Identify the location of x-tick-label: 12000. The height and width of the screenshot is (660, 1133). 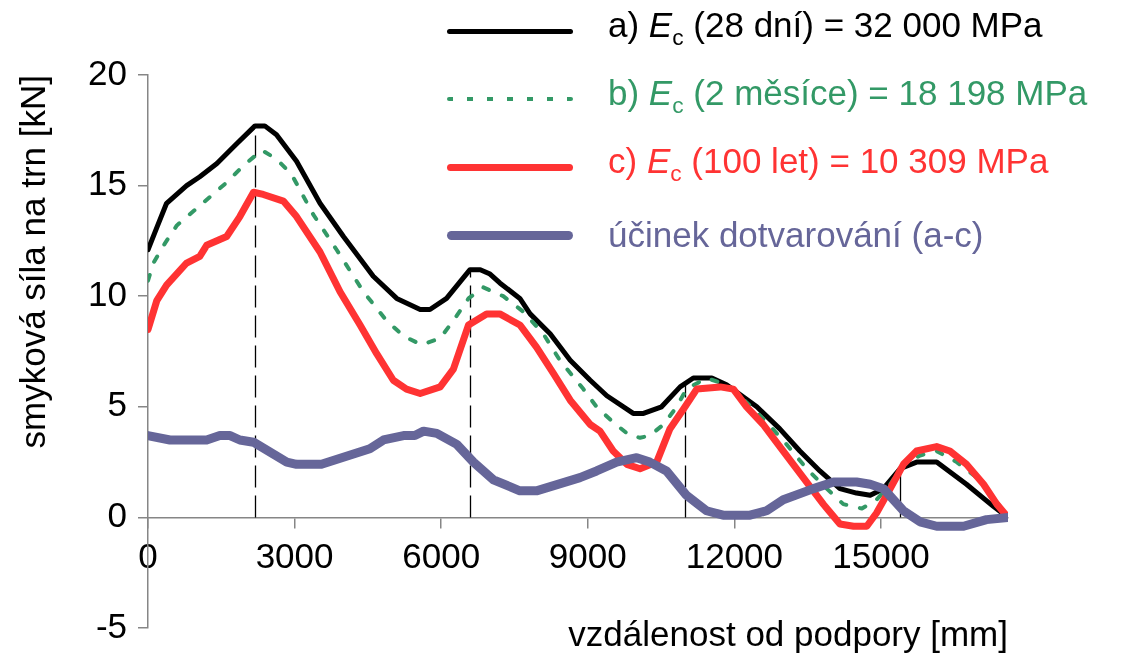
(734, 556).